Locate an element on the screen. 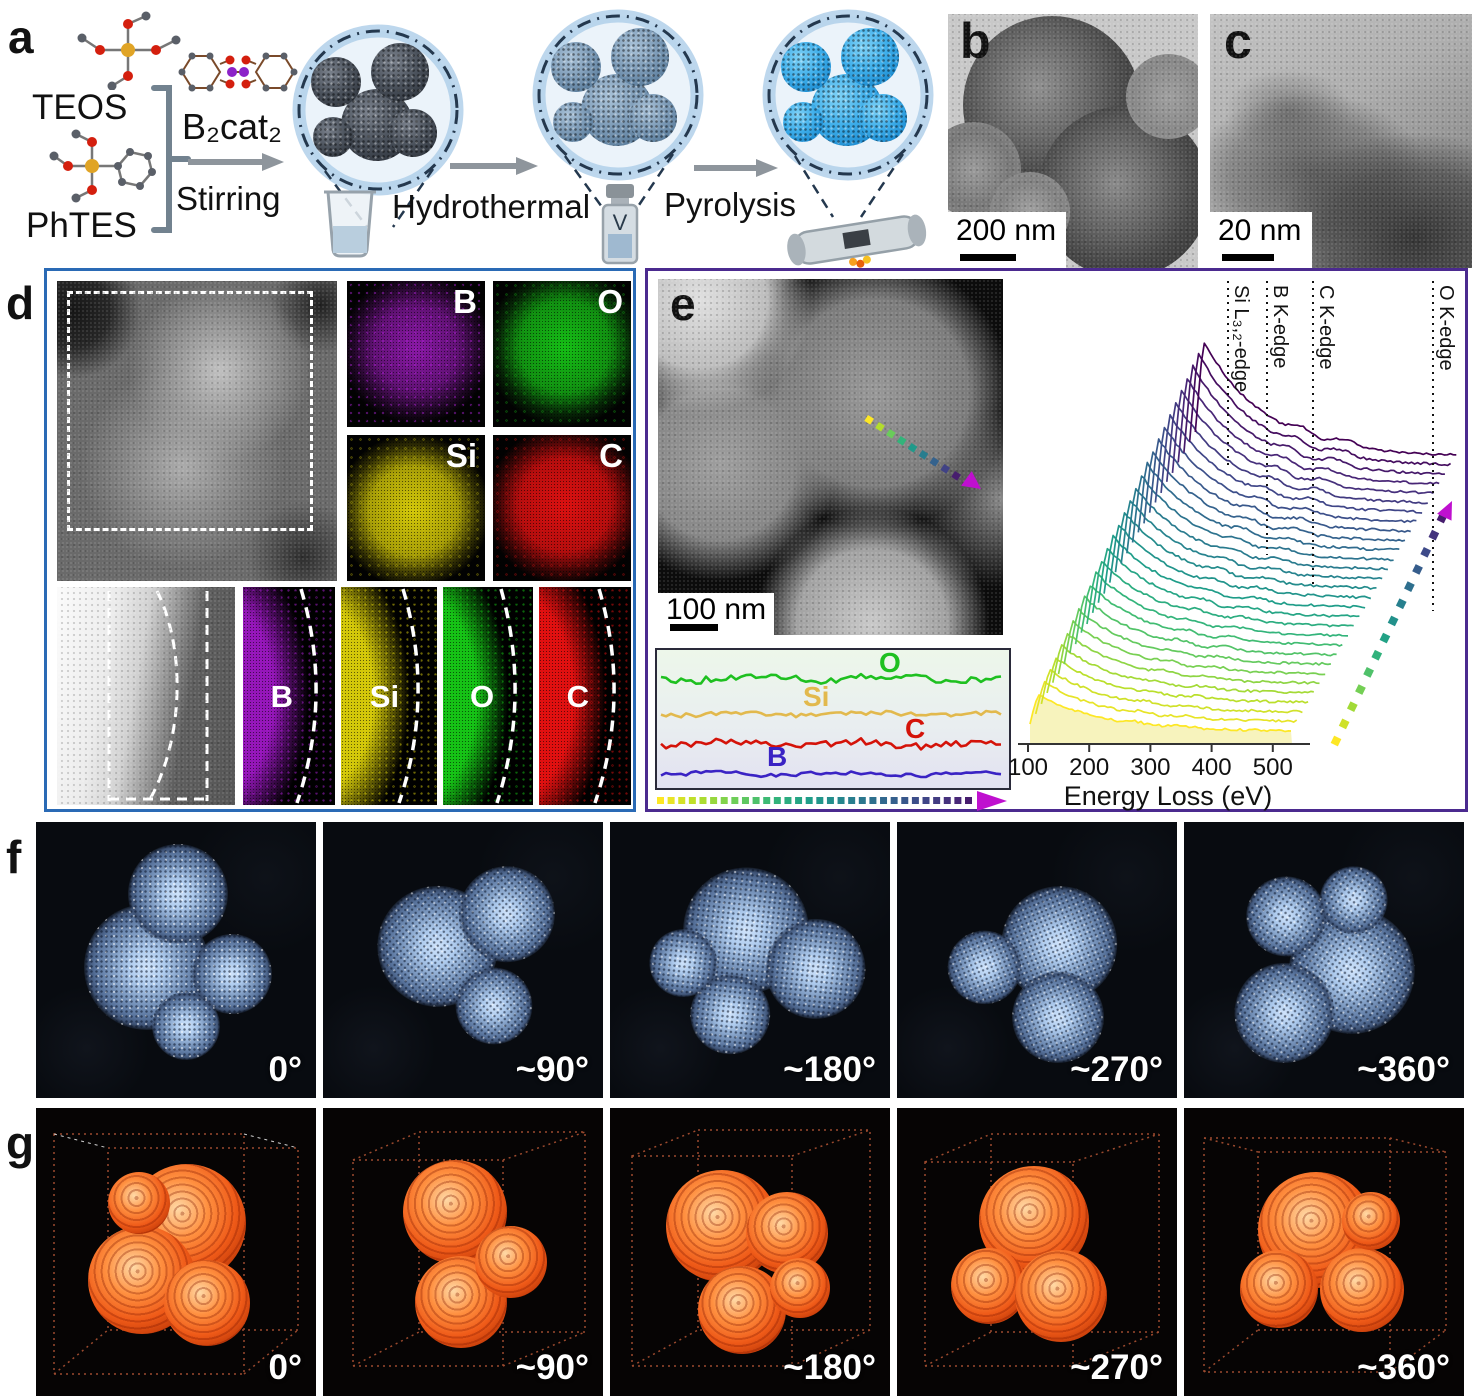 The image size is (1472, 1396). tomo-slice-180: ~180° is located at coordinates (750, 960).